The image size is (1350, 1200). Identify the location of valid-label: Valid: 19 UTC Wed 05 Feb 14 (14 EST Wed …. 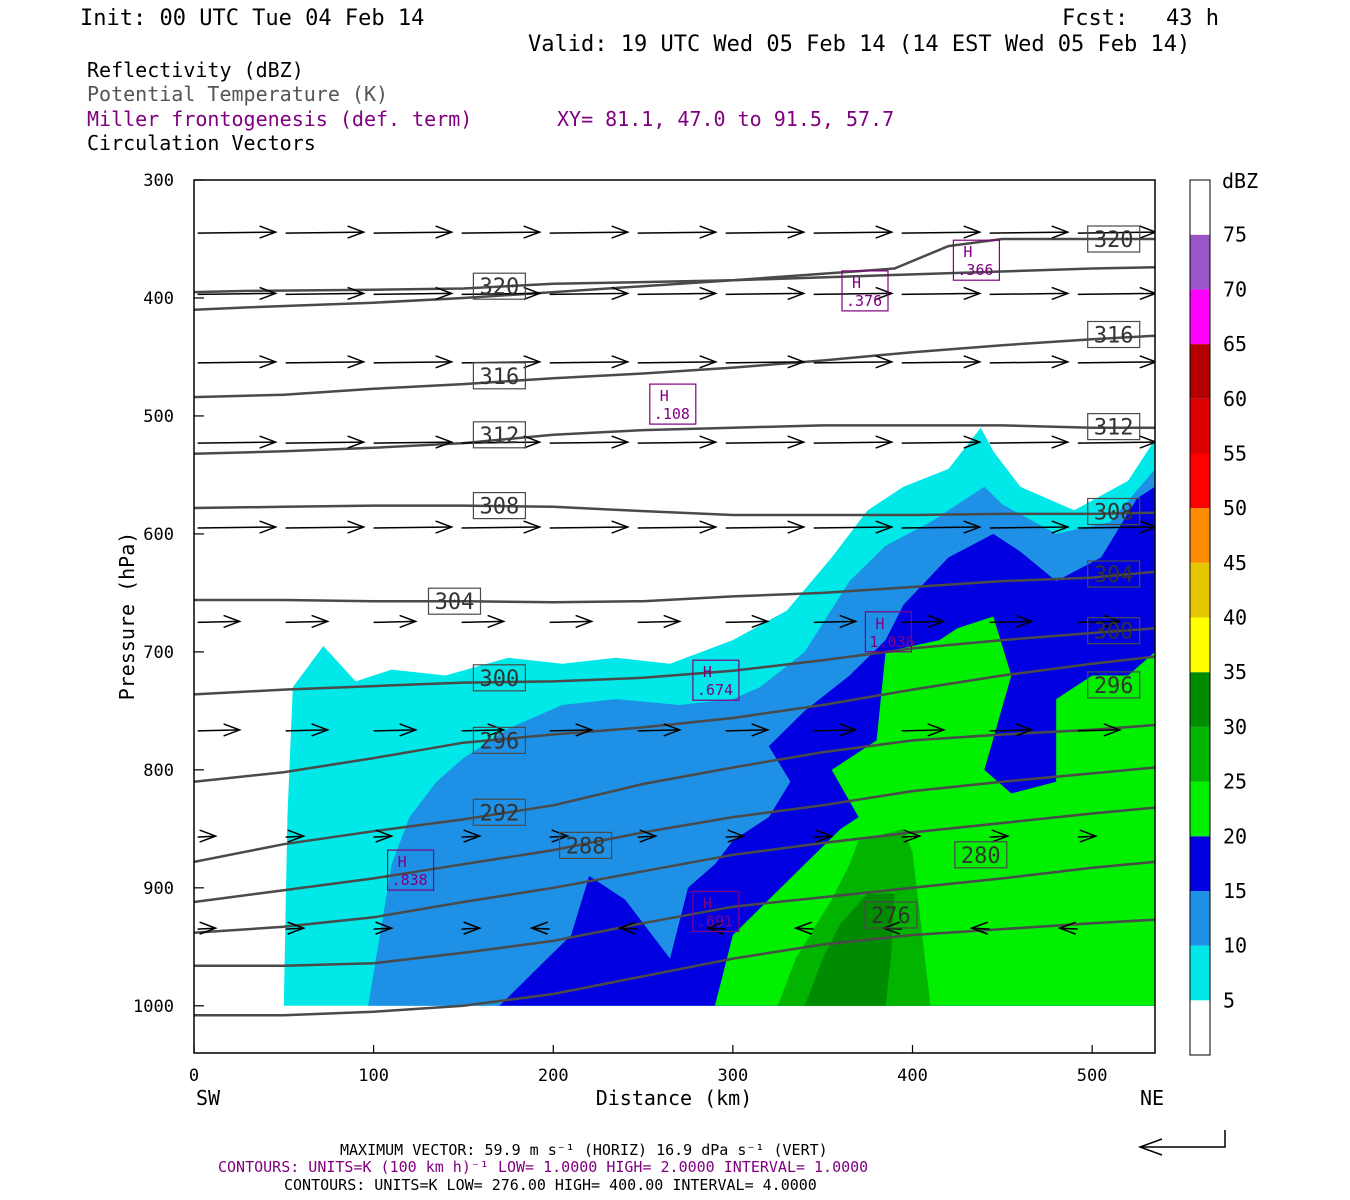
(859, 44).